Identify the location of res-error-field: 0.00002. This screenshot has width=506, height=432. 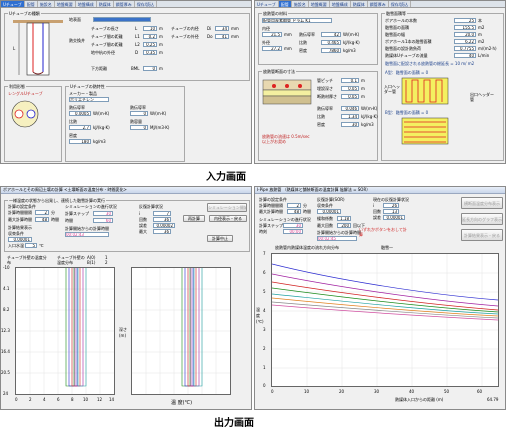
(164, 225).